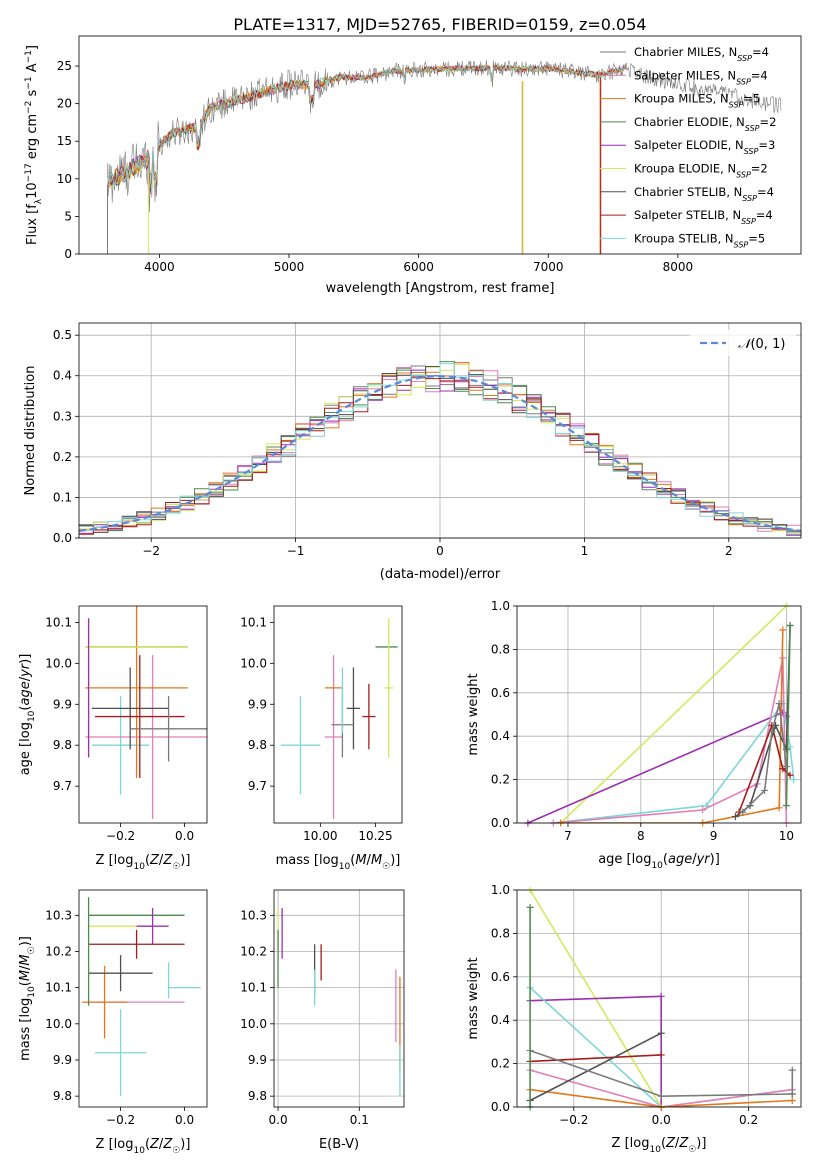  What do you see at coordinates (34, 145) in the screenshot?
I see `y-axis-label: Flux [fλ10−17 erg cm−2 s−1 A−1]` at bounding box center [34, 145].